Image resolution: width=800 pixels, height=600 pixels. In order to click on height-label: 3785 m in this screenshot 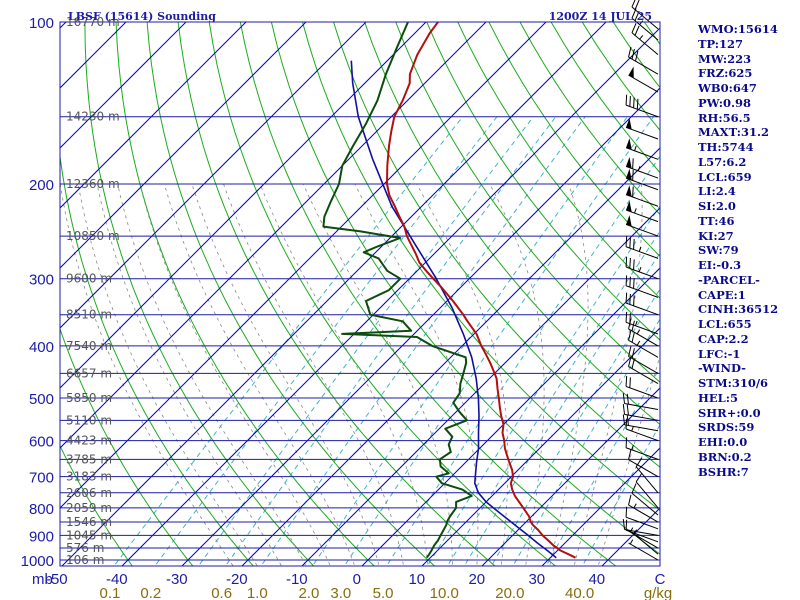, I will do `click(89, 459)`.